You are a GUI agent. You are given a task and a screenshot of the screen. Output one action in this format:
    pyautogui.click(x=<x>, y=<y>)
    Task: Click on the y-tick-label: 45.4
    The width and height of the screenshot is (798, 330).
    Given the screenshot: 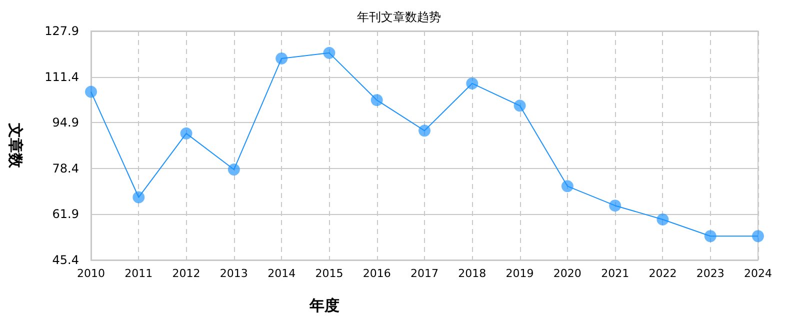 What is the action you would take?
    pyautogui.click(x=65, y=260)
    